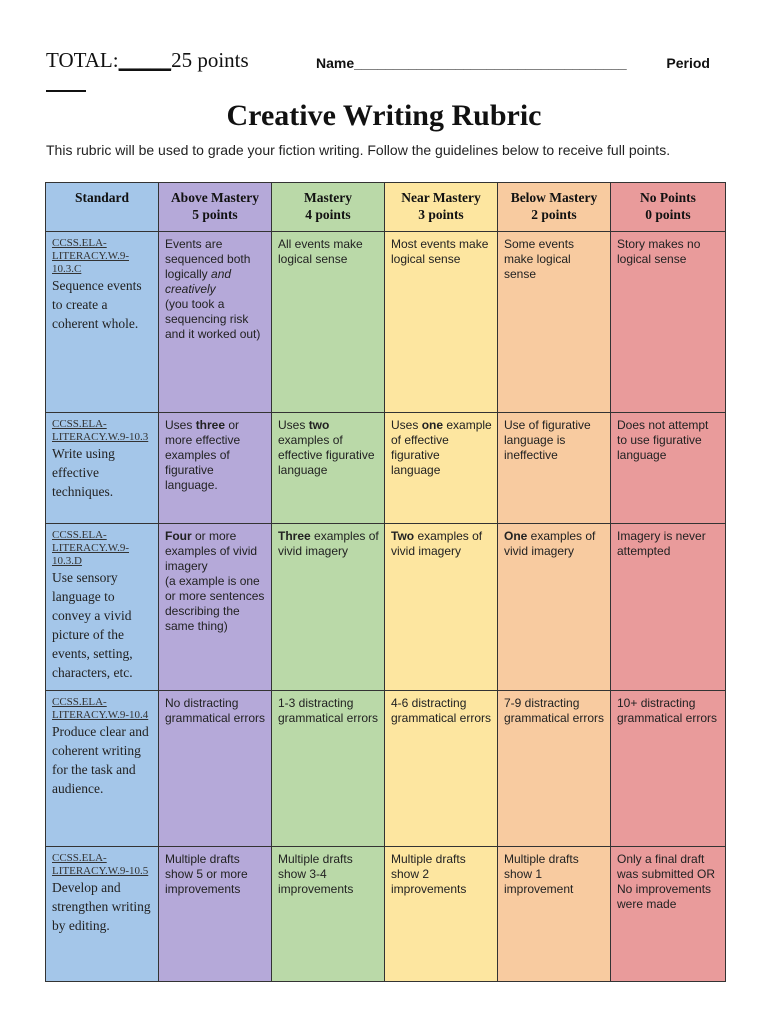 The width and height of the screenshot is (768, 1024). I want to click on standard-code-link: CCSS.ELA-LITERACY.W.9-10.3, so click(100, 430).